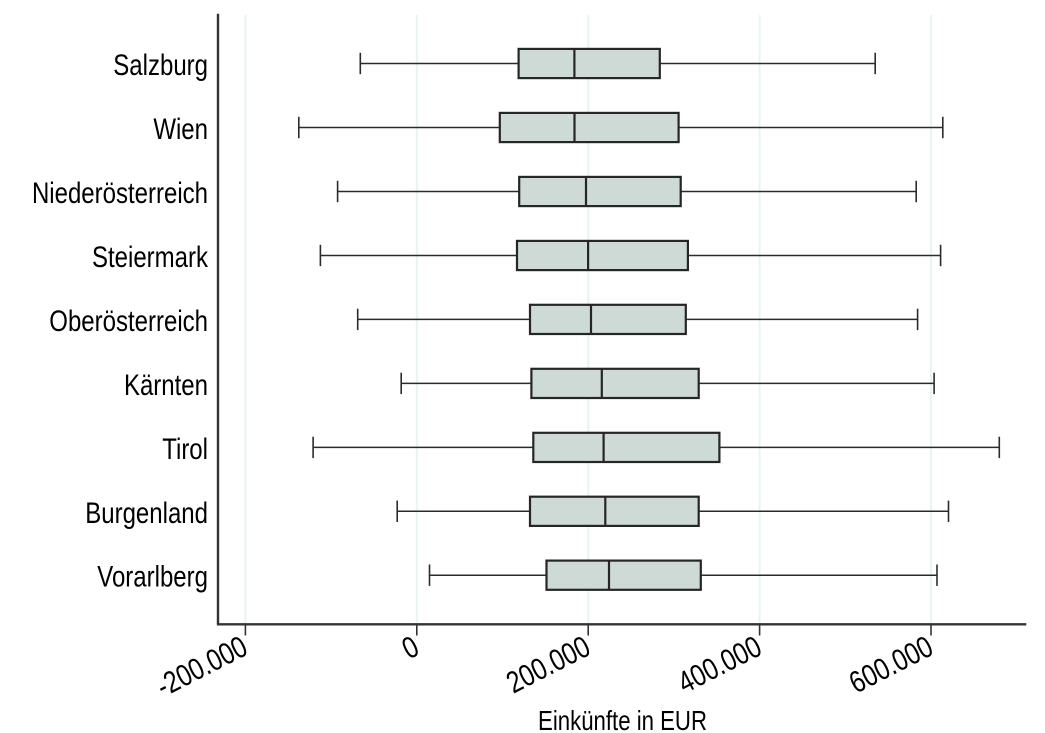  Describe the element at coordinates (146, 513) in the screenshot. I see `svg-text: Burgenland` at that location.